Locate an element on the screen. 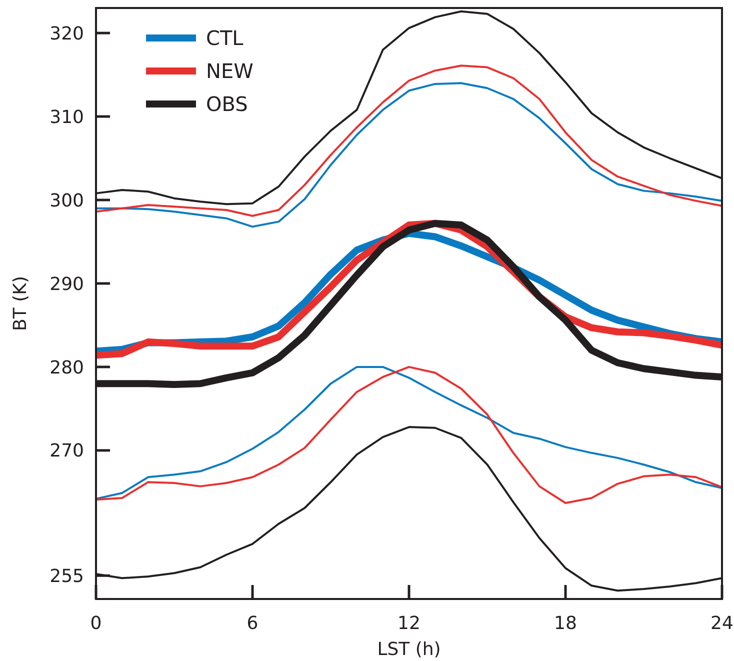  y-tick-label: 290 is located at coordinates (67, 284).